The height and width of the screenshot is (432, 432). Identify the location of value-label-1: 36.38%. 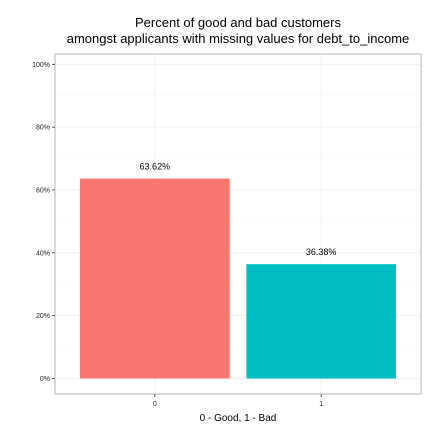
(321, 252).